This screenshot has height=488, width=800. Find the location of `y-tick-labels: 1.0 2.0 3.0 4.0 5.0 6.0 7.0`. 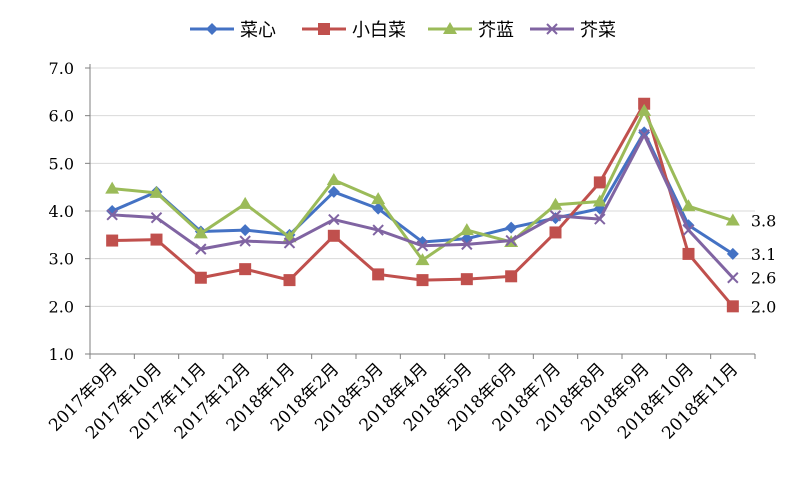

y-tick-labels: 1.0 2.0 3.0 4.0 5.0 6.0 7.0 is located at coordinates (61, 211).